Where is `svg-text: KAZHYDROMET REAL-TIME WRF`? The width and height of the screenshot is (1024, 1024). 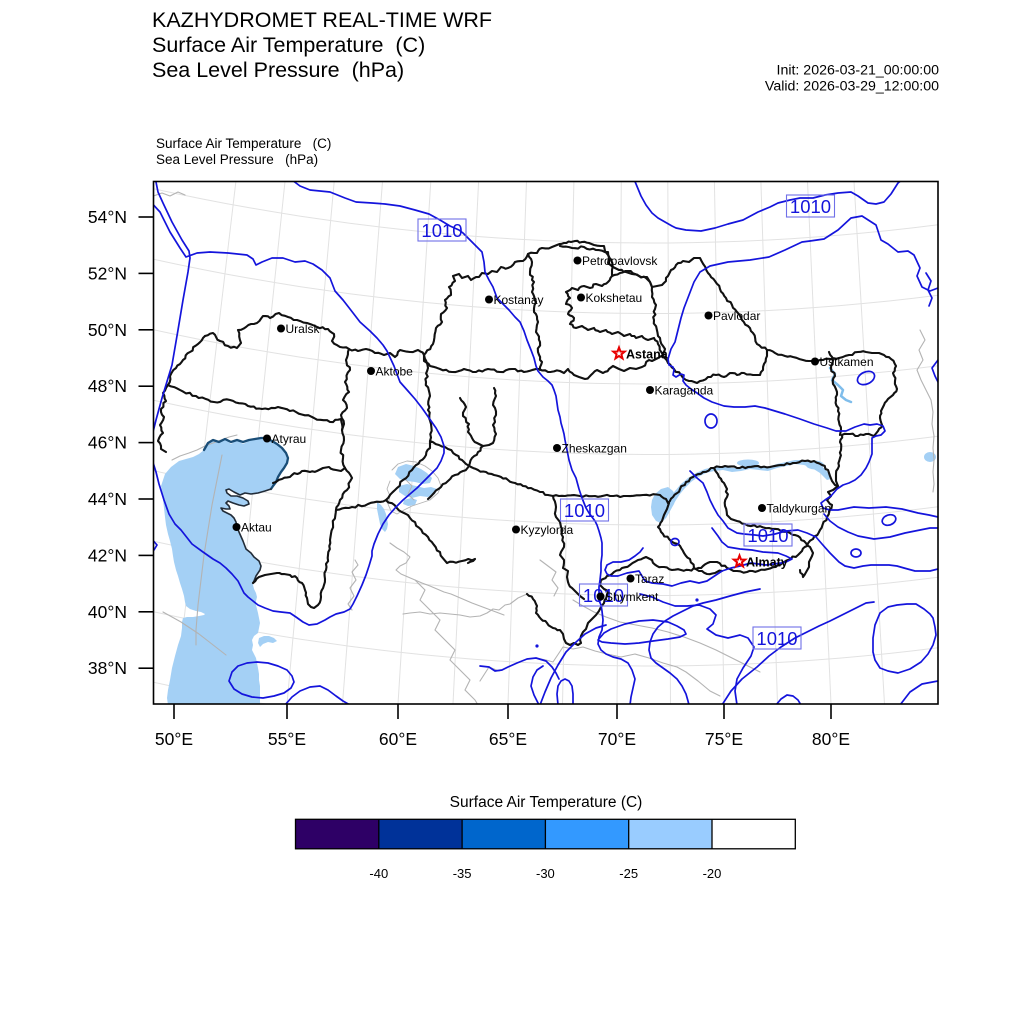 svg-text: KAZHYDROMET REAL-TIME WRF is located at coordinates (322, 20).